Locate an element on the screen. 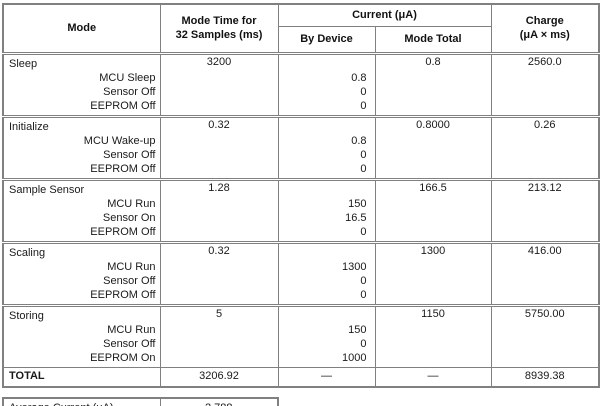 Image resolution: width=600 pixels, height=406 pixels. header-mode-time: Mode Time for 32 Samples (ms) is located at coordinates (219, 28).